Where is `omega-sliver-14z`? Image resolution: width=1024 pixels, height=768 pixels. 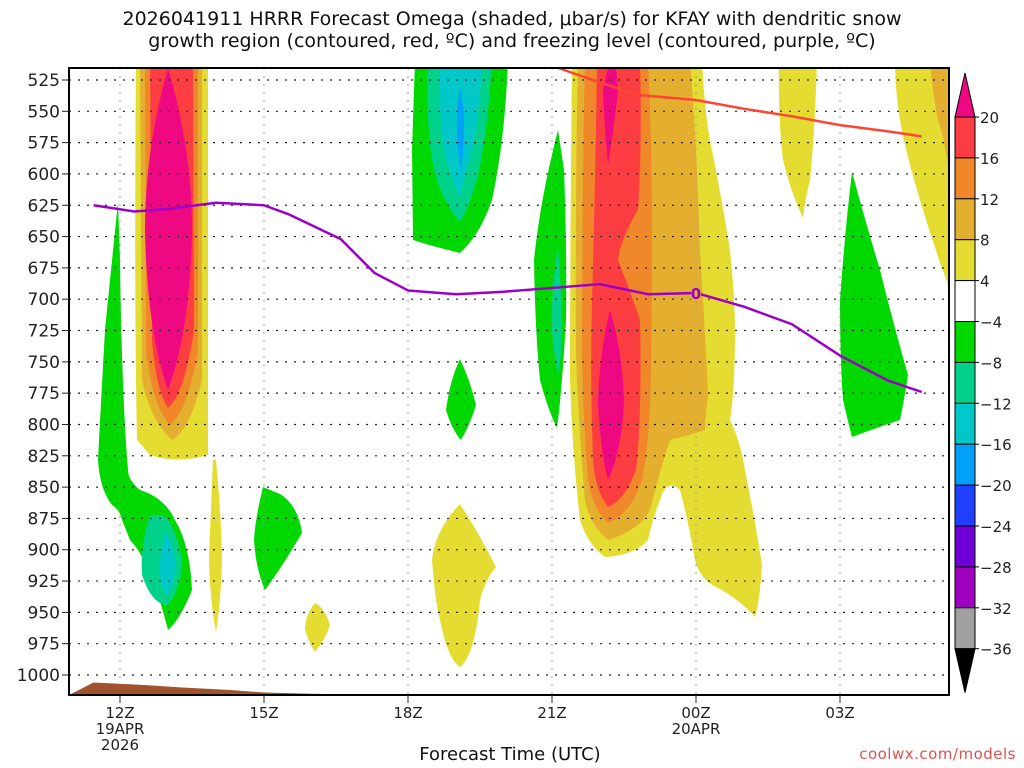
omega-sliver-14z is located at coordinates (215, 546).